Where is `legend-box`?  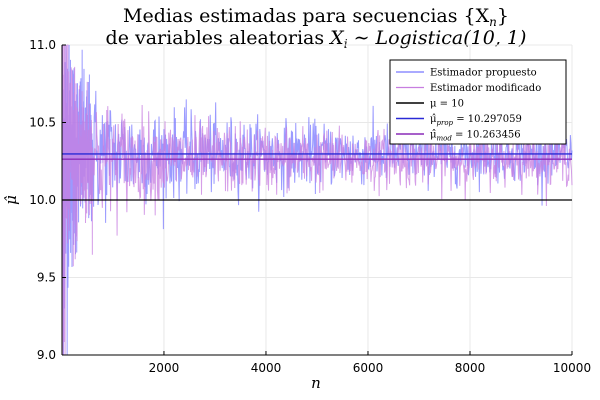
legend-box is located at coordinates (478, 102).